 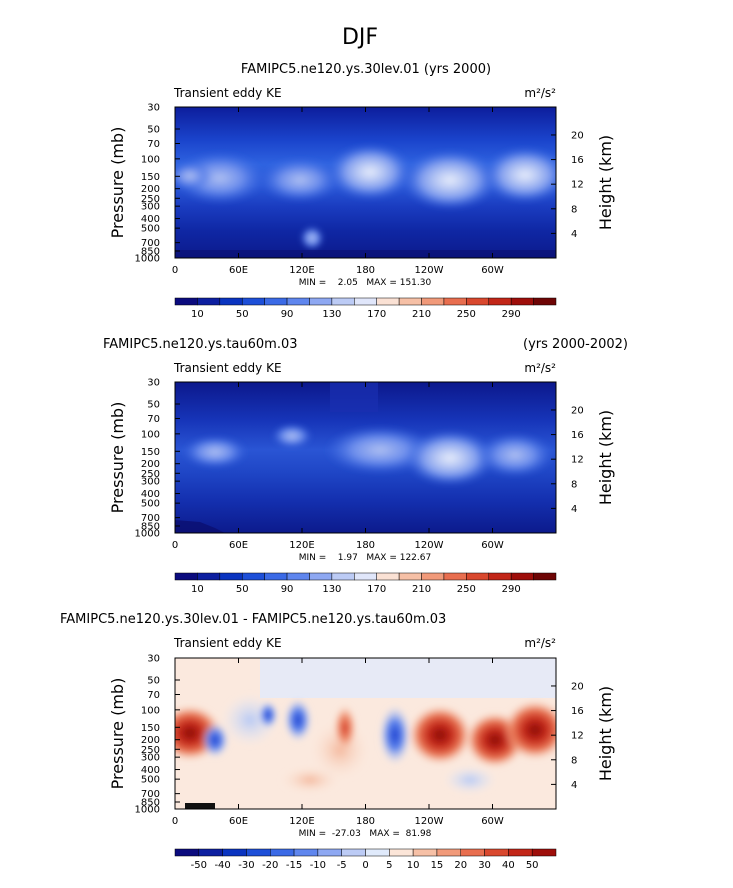 What do you see at coordinates (389, 865) in the screenshot?
I see `colorbar-label: 5` at bounding box center [389, 865].